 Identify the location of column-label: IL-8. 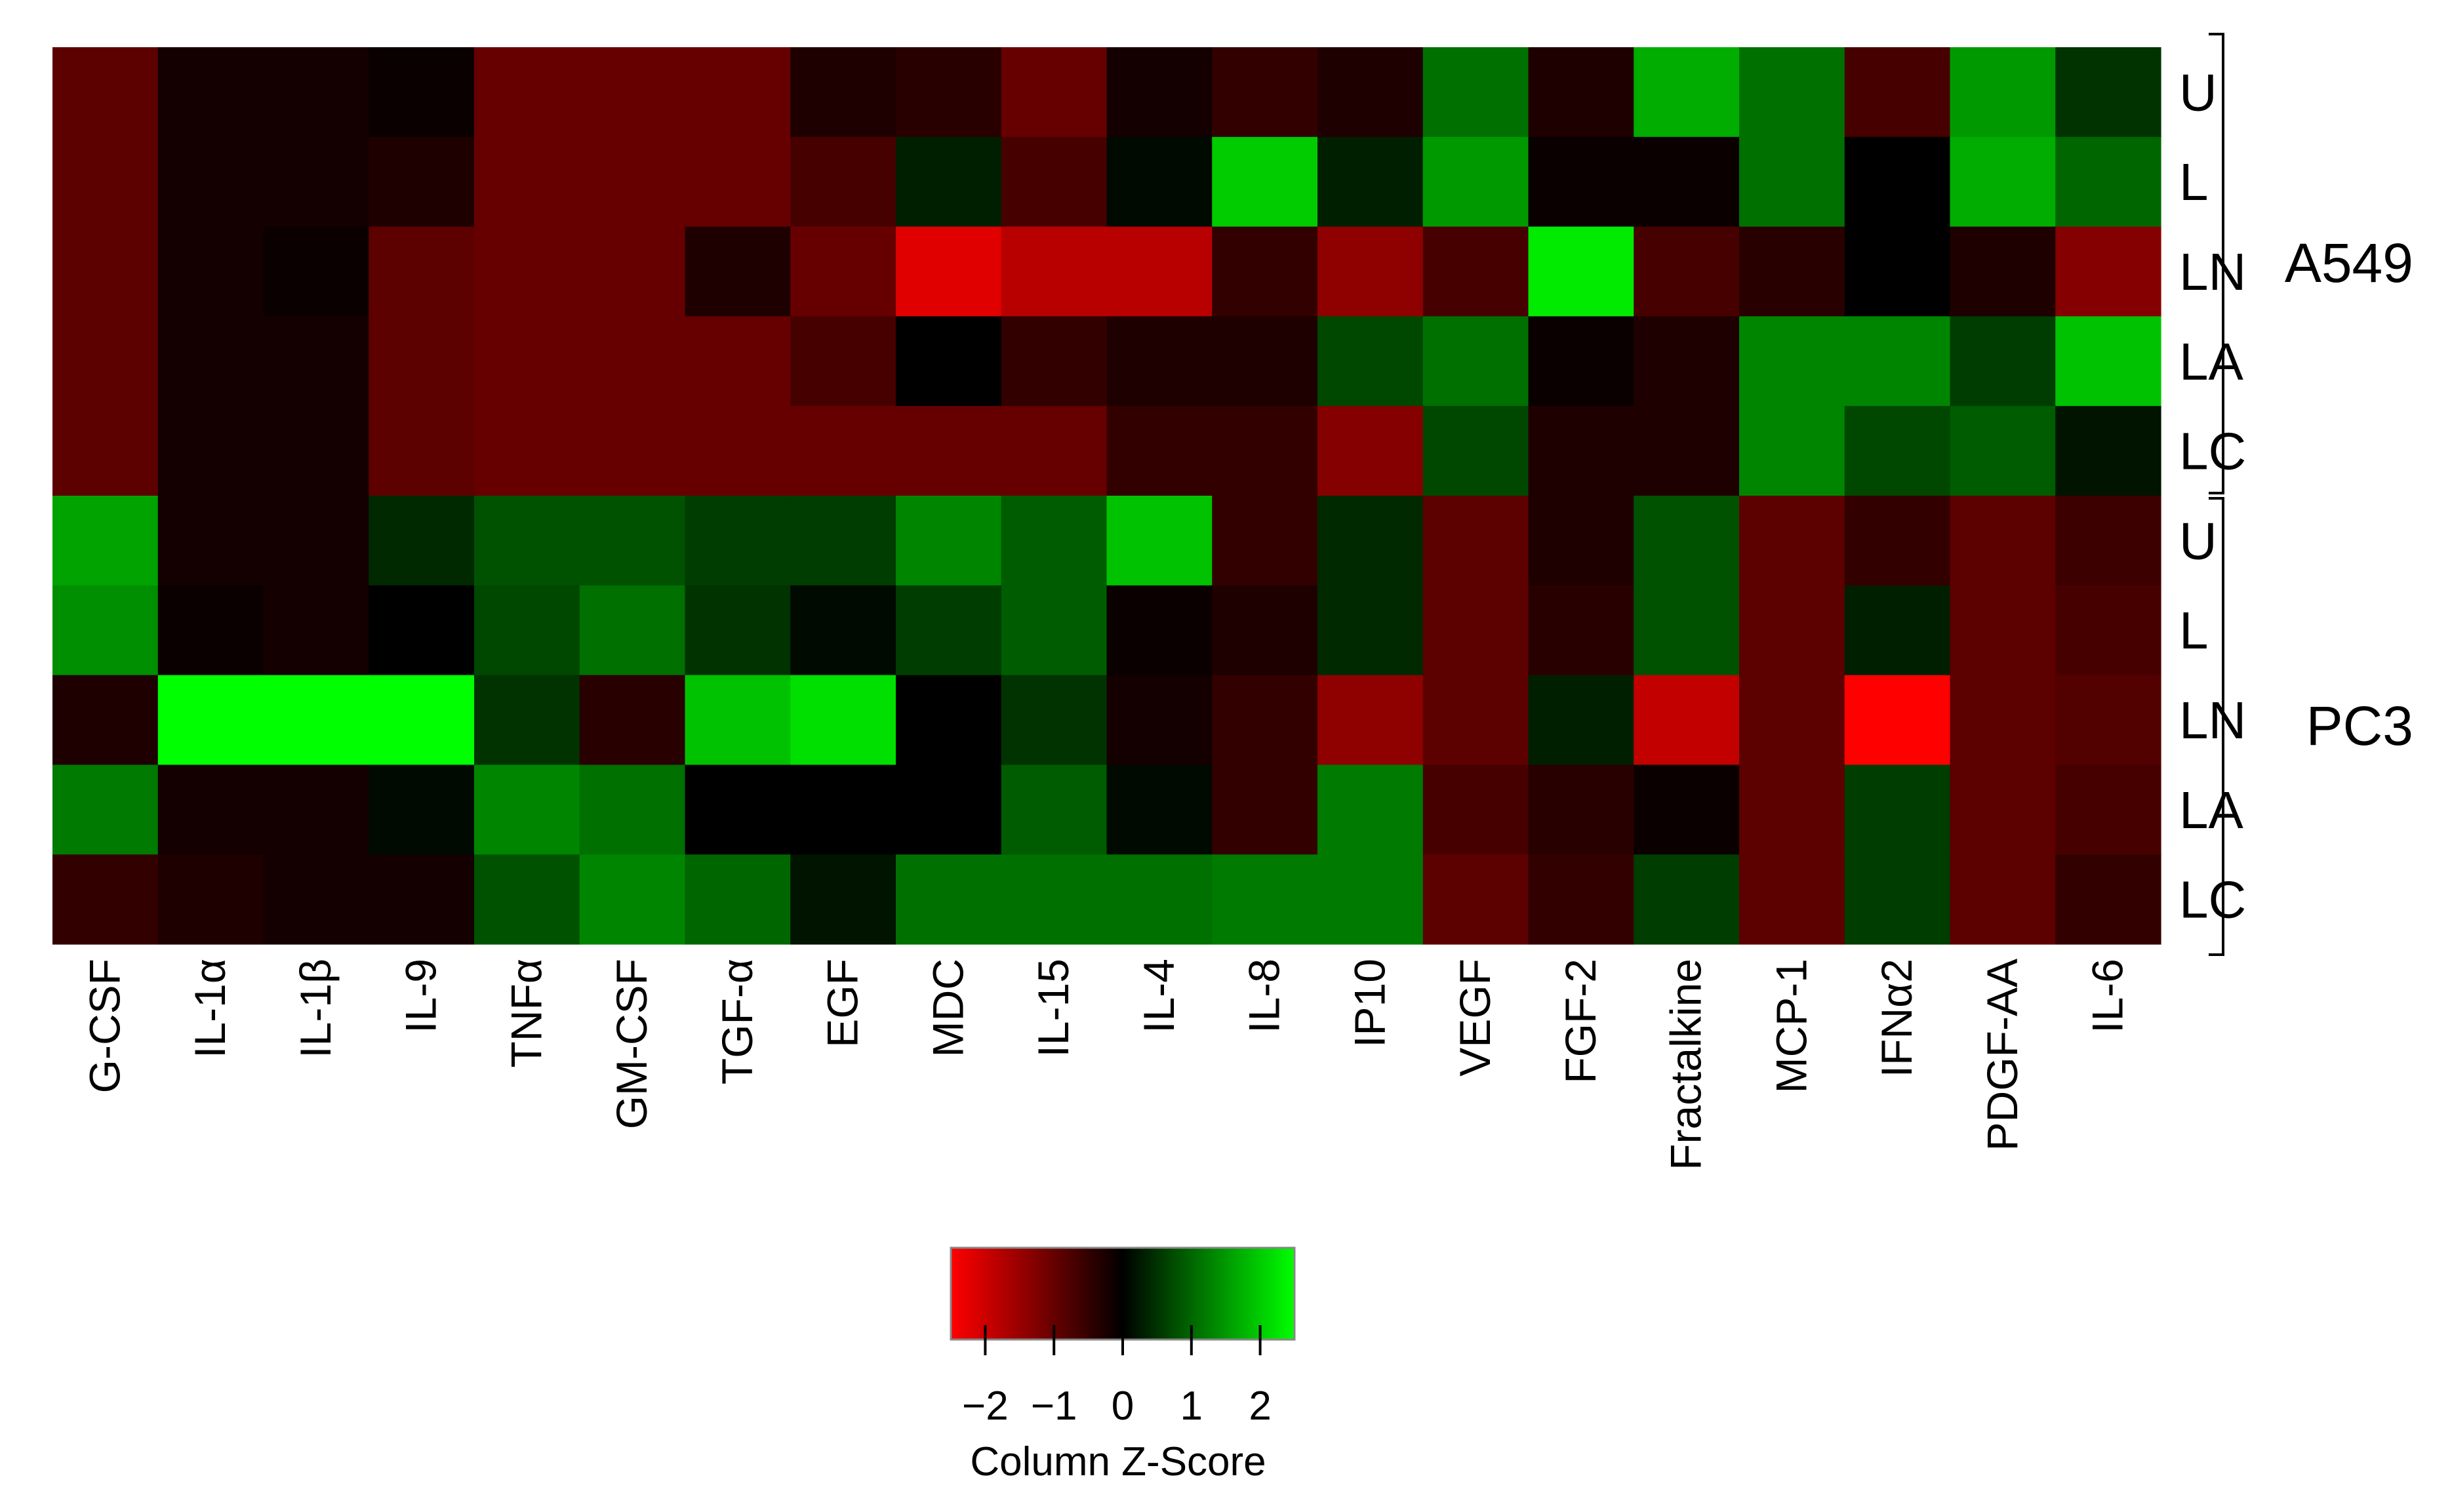
(1264, 996).